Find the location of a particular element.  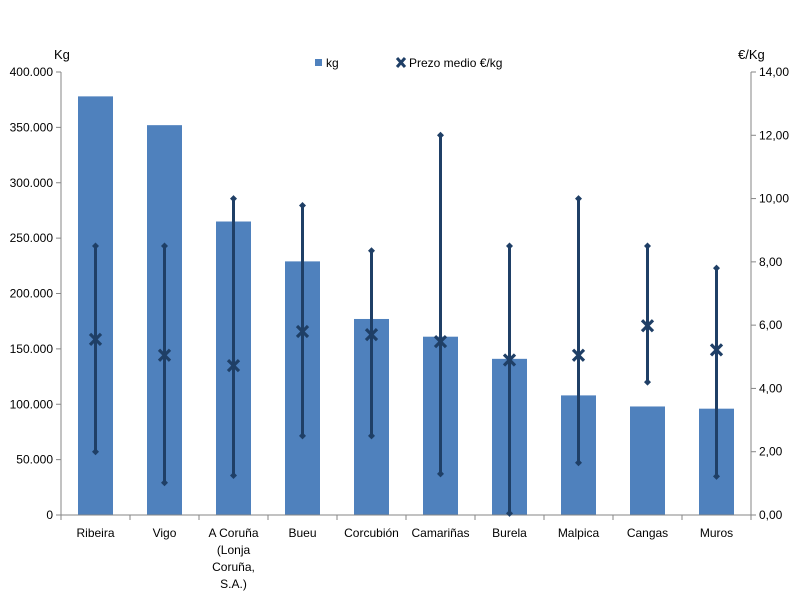

x-tick-label-9: Muros is located at coordinates (716, 533).